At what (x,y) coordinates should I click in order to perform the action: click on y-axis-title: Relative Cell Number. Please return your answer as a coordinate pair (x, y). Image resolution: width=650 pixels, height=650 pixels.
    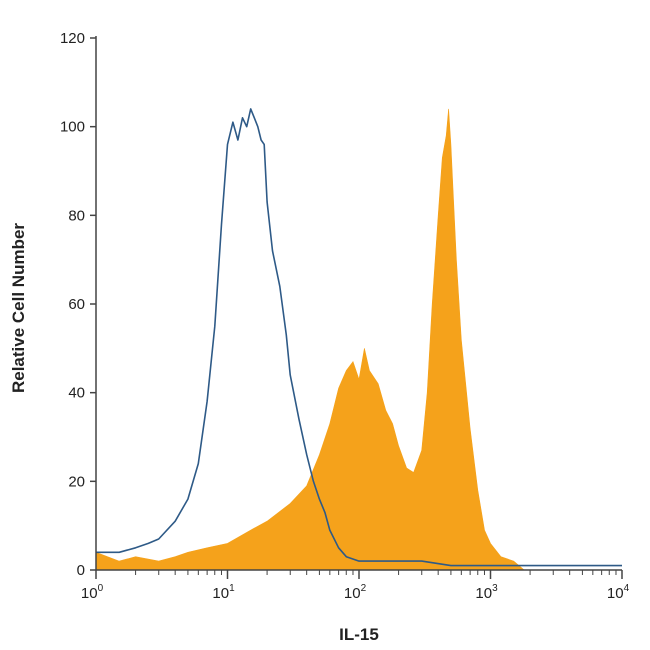
    Looking at the image, I should click on (18, 308).